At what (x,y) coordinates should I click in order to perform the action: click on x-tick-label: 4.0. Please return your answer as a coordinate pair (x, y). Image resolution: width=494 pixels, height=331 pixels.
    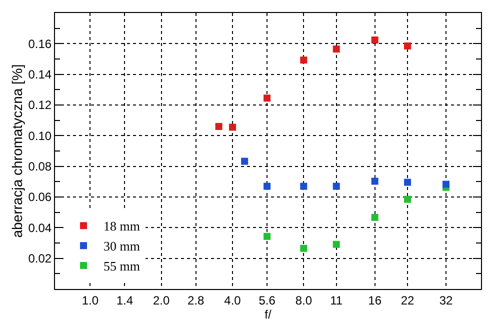
    Looking at the image, I should click on (233, 300).